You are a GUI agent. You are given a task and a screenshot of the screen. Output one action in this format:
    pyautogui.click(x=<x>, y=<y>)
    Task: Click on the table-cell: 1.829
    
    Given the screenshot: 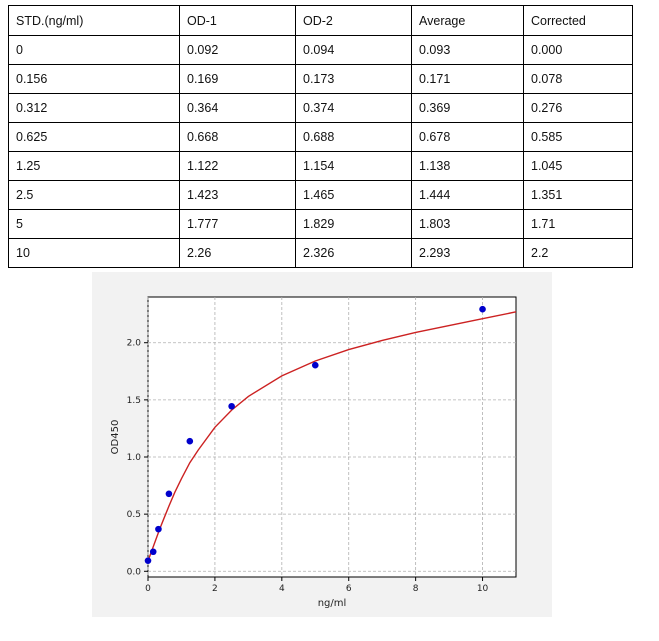 What is the action you would take?
    pyautogui.click(x=353, y=224)
    